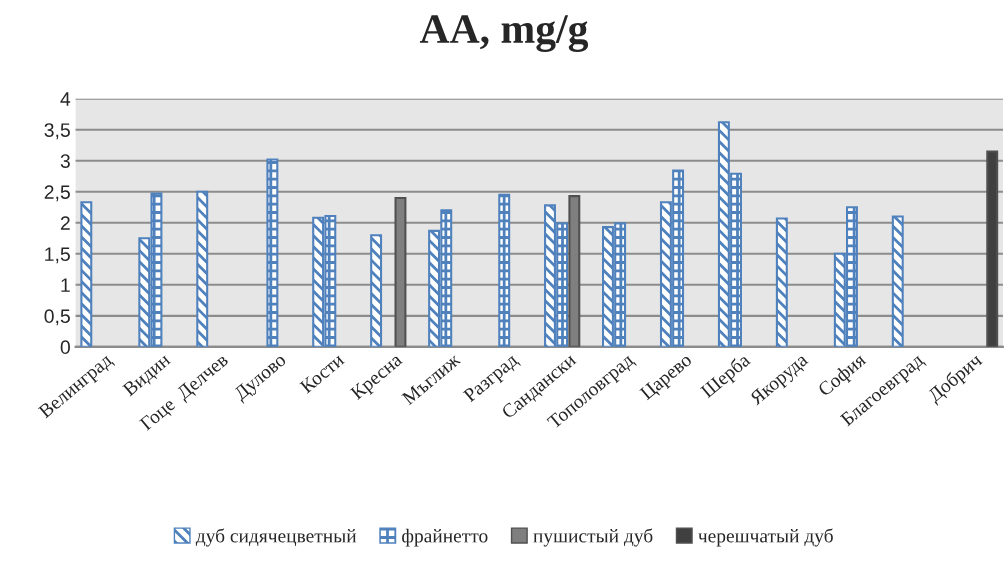 The image size is (1008, 564). I want to click on y-tick-label: 0, so click(65, 347).